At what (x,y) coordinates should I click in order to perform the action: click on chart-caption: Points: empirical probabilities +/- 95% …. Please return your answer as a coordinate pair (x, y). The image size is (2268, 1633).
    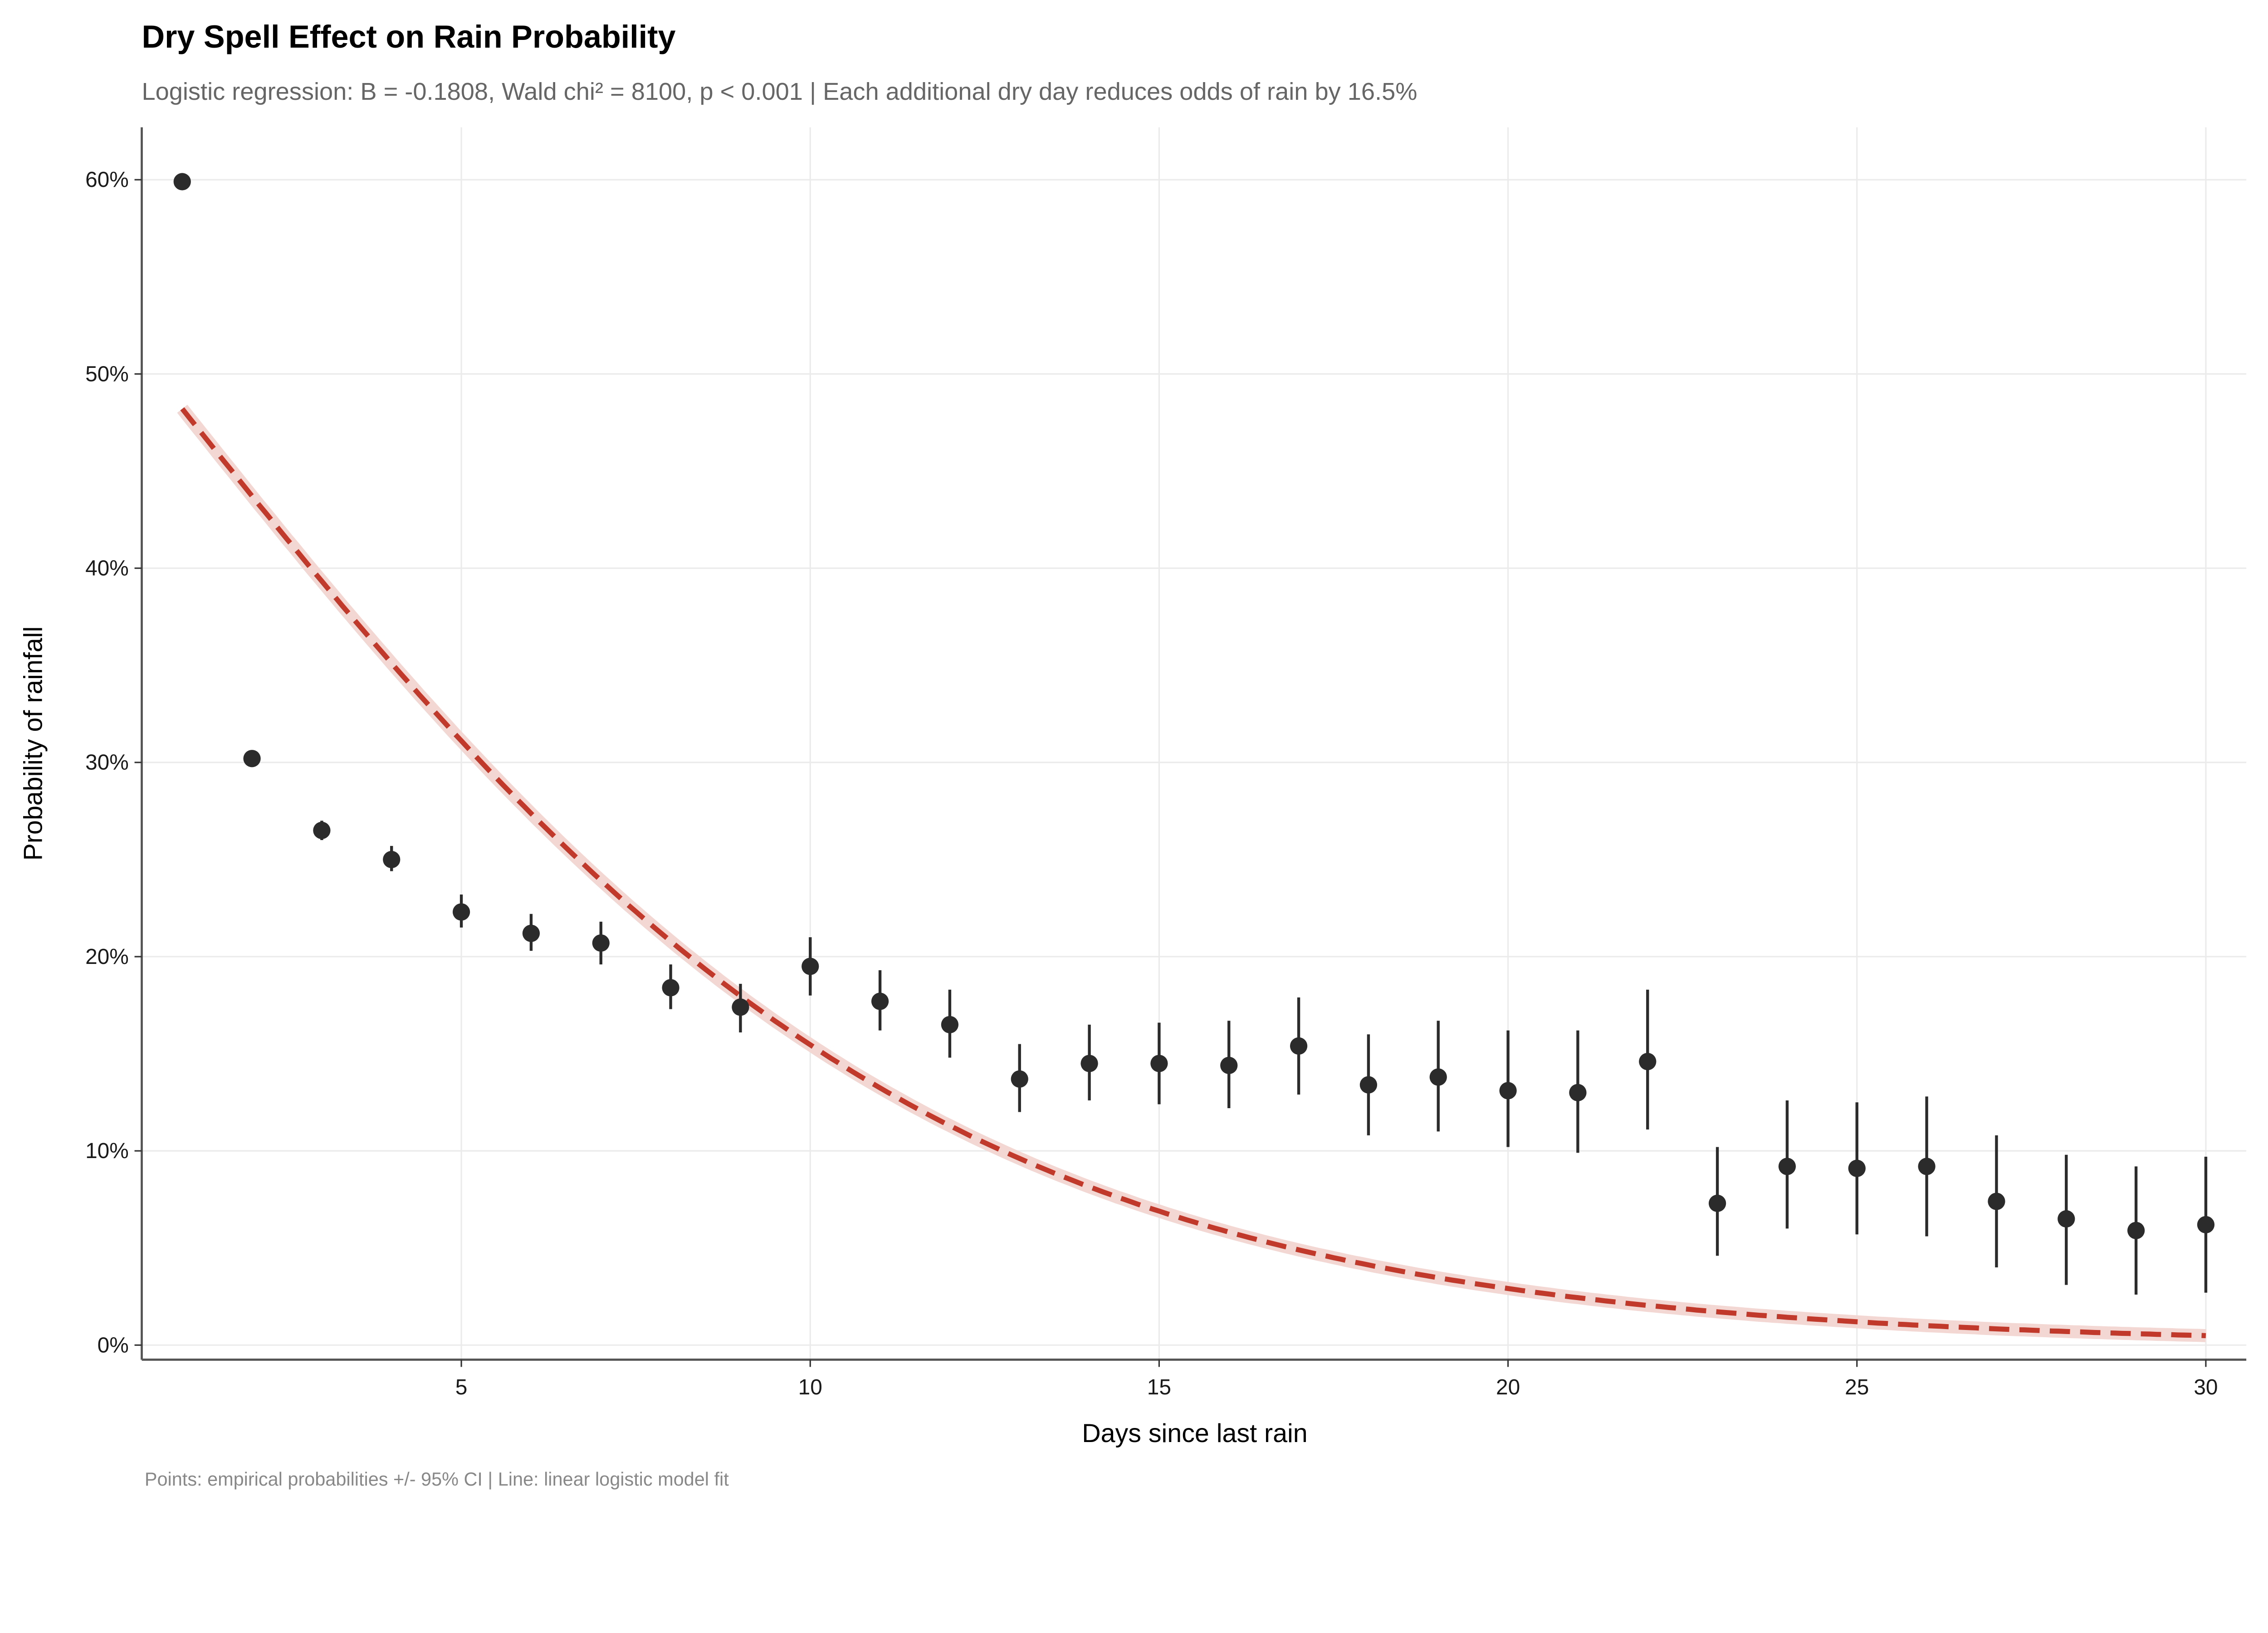
    Looking at the image, I should click on (437, 1479).